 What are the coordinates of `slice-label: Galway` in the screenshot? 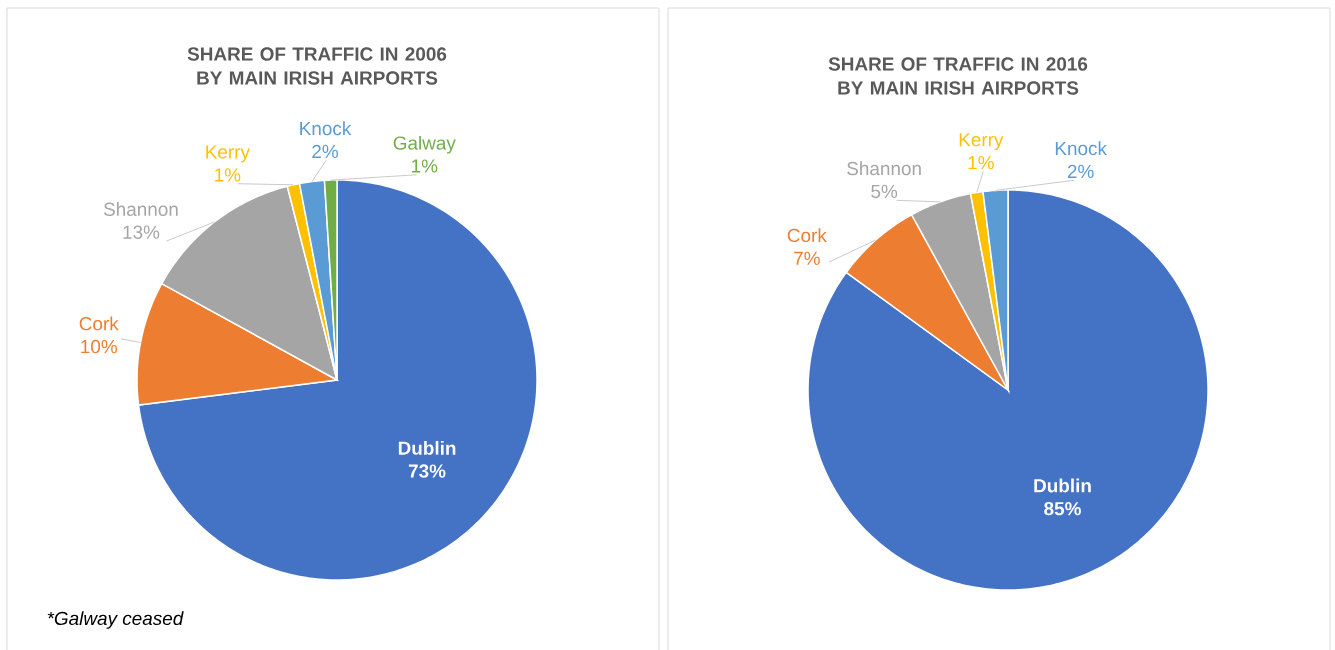 It's located at (424, 144).